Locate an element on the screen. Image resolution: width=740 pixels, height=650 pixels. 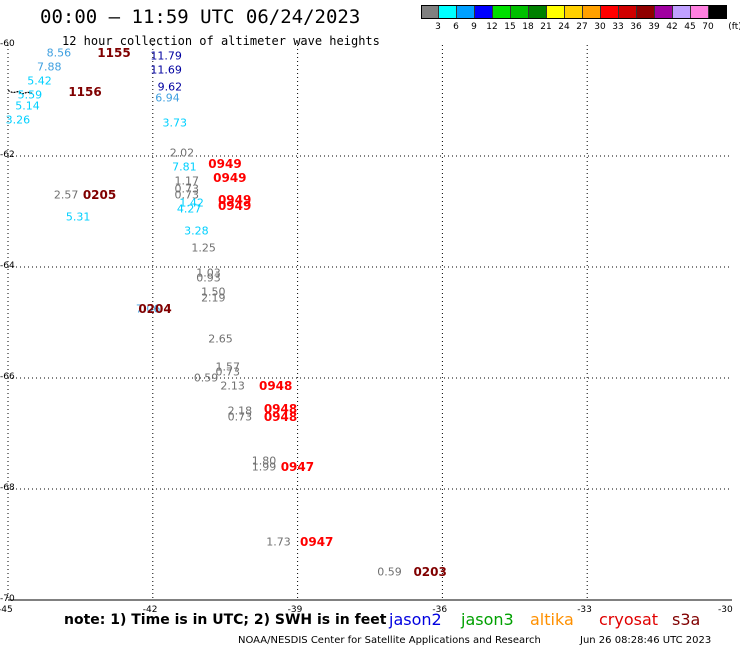
colorbar-label: 30 is located at coordinates (600, 27).